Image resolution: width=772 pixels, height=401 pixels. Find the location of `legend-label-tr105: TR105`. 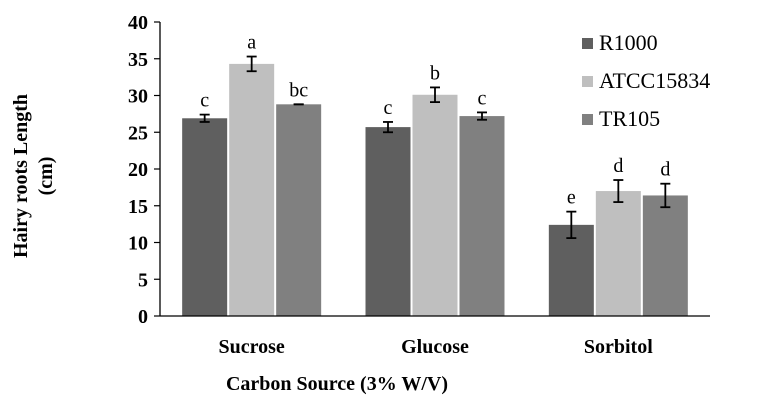

legend-label-tr105: TR105 is located at coordinates (629, 118).